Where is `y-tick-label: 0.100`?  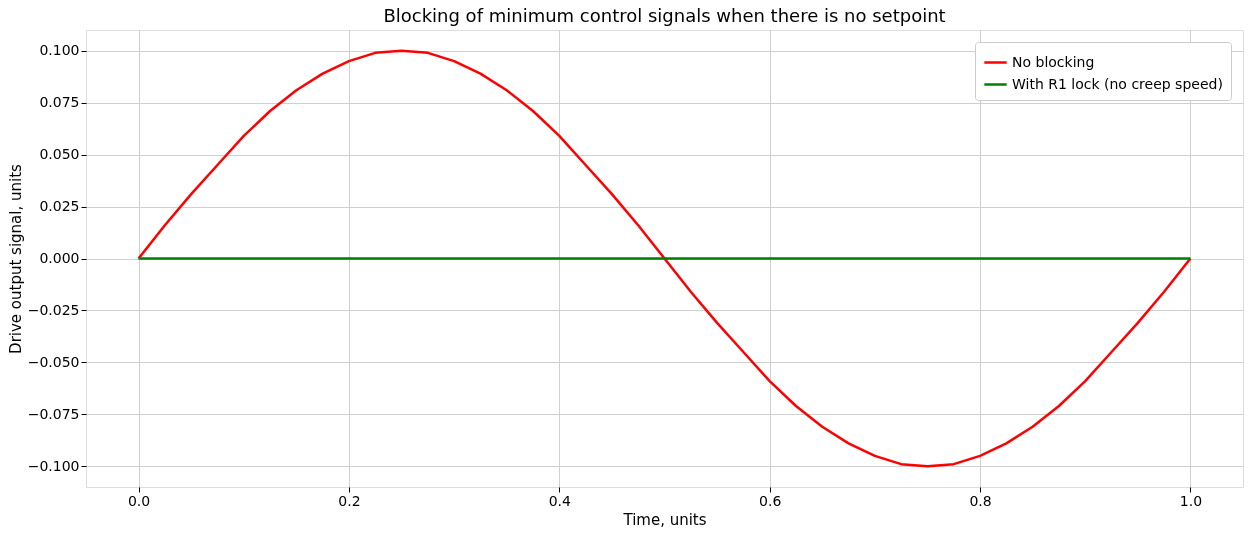 y-tick-label: 0.100 is located at coordinates (59, 50).